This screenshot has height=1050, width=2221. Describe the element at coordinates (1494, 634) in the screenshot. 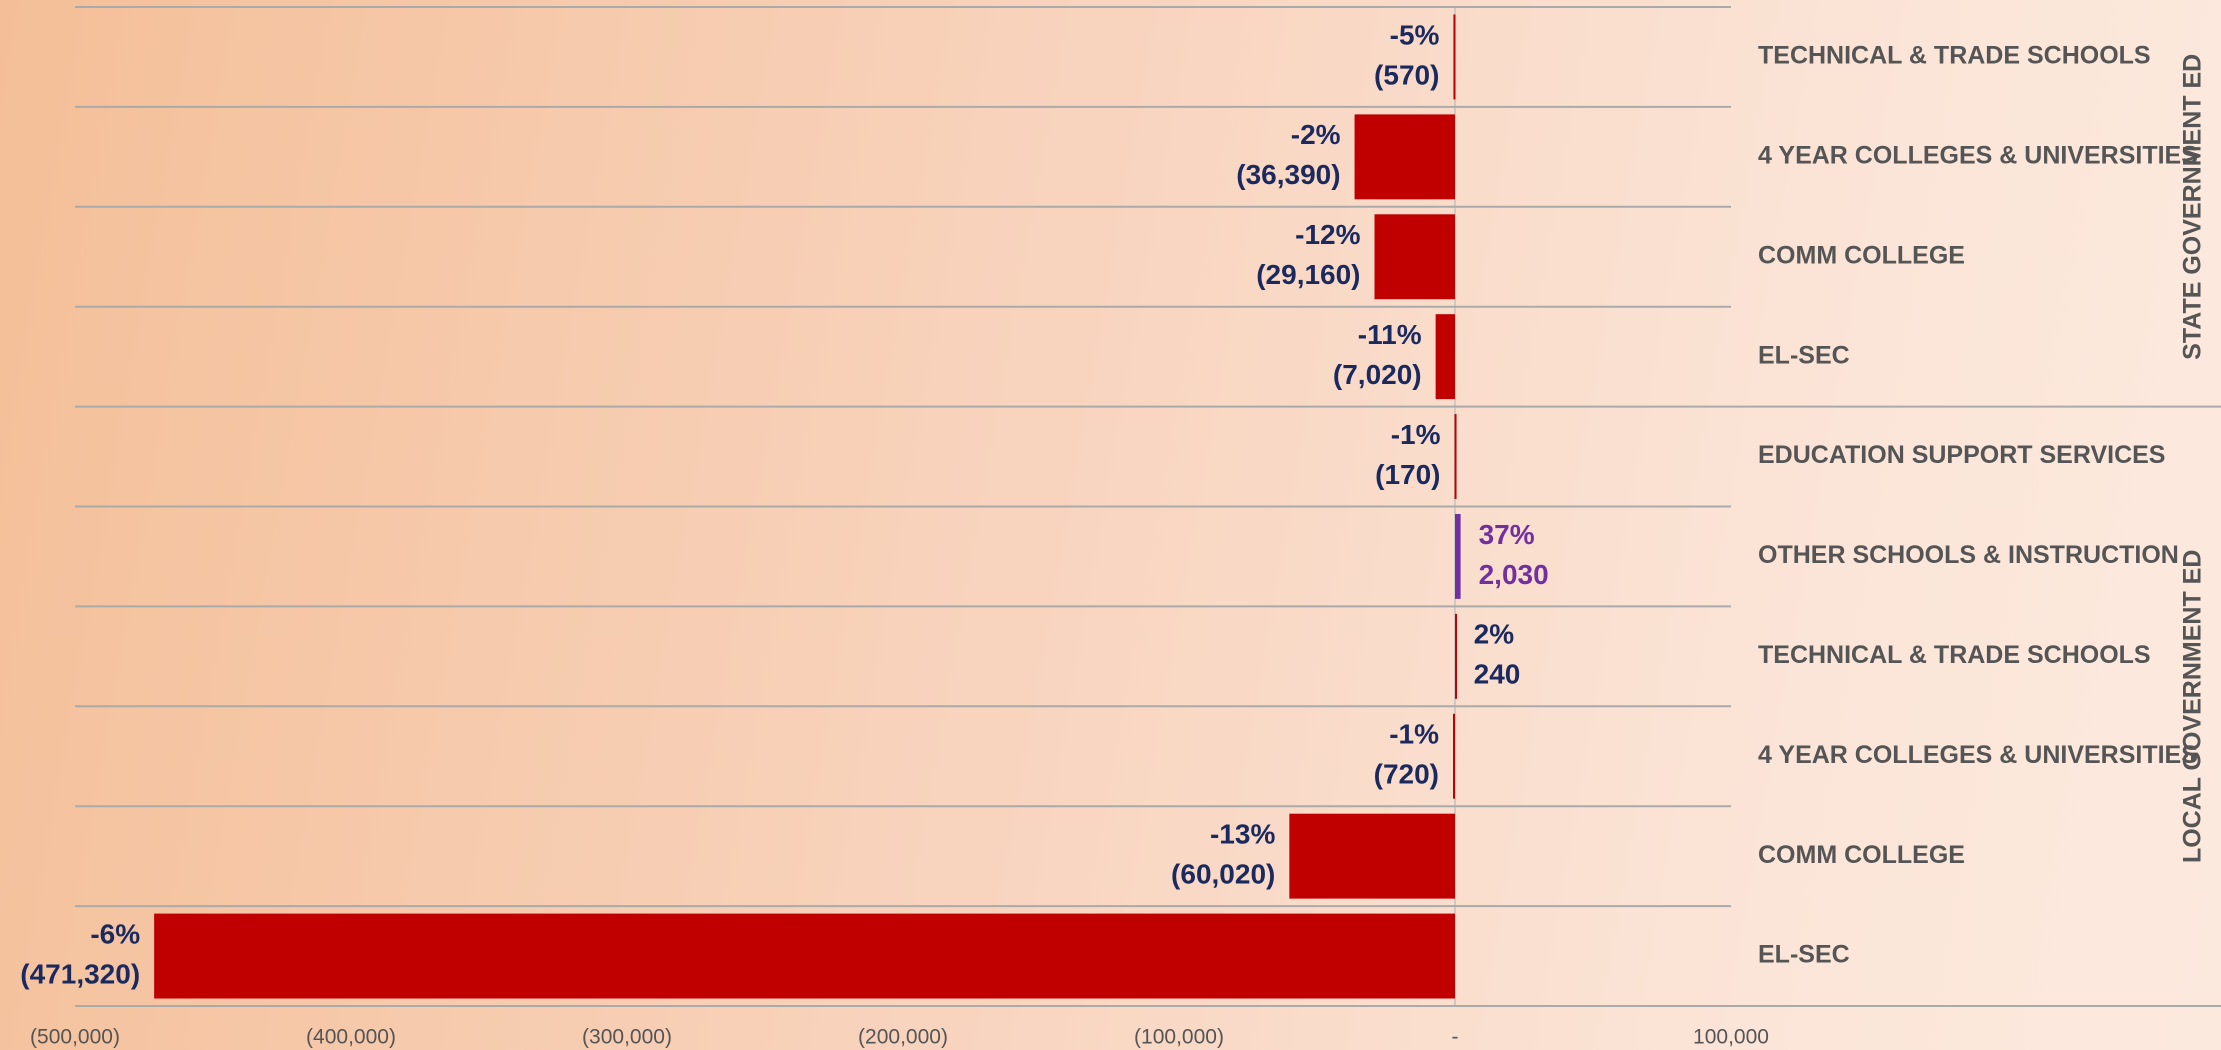

I see `percent-label: 2%` at that location.